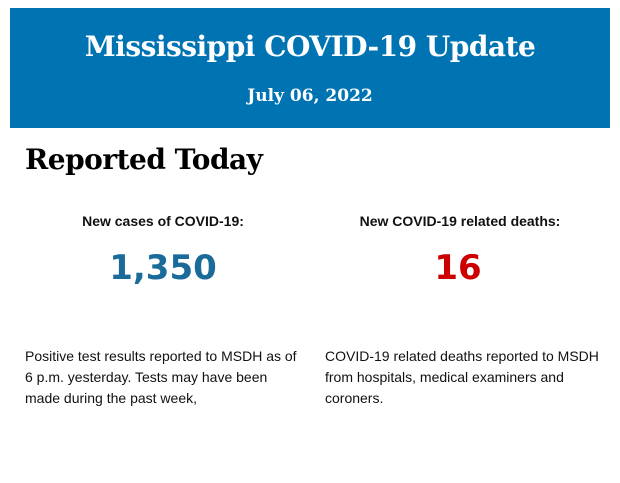 The height and width of the screenshot is (483, 620). I want to click on section-heading: Reported Today, so click(144, 159).